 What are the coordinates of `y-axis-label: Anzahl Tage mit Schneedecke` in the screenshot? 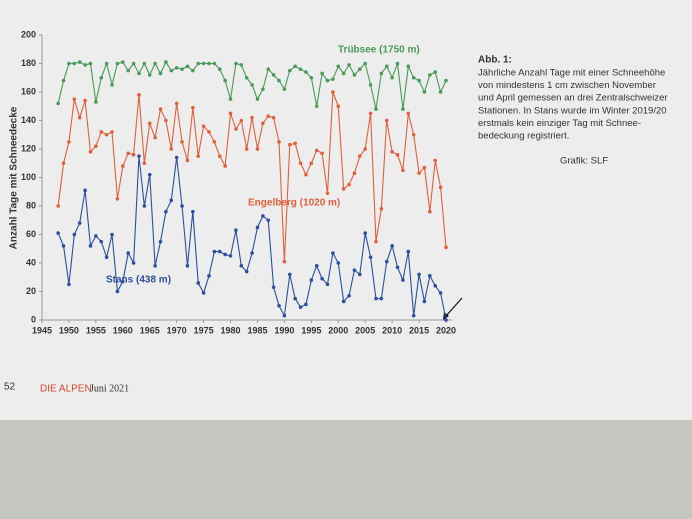 It's located at (14, 177).